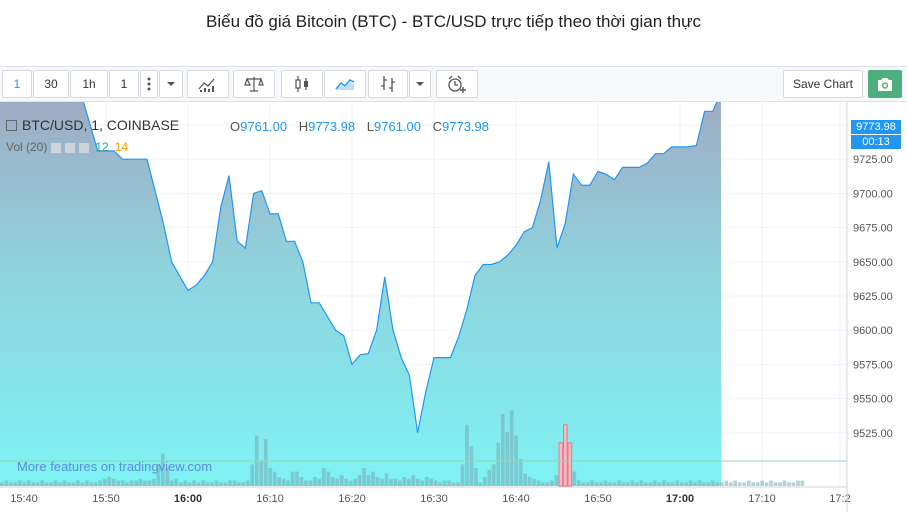 Image resolution: width=907 pixels, height=512 pixels. What do you see at coordinates (121, 147) in the screenshot?
I see `volume-value-2: 14` at bounding box center [121, 147].